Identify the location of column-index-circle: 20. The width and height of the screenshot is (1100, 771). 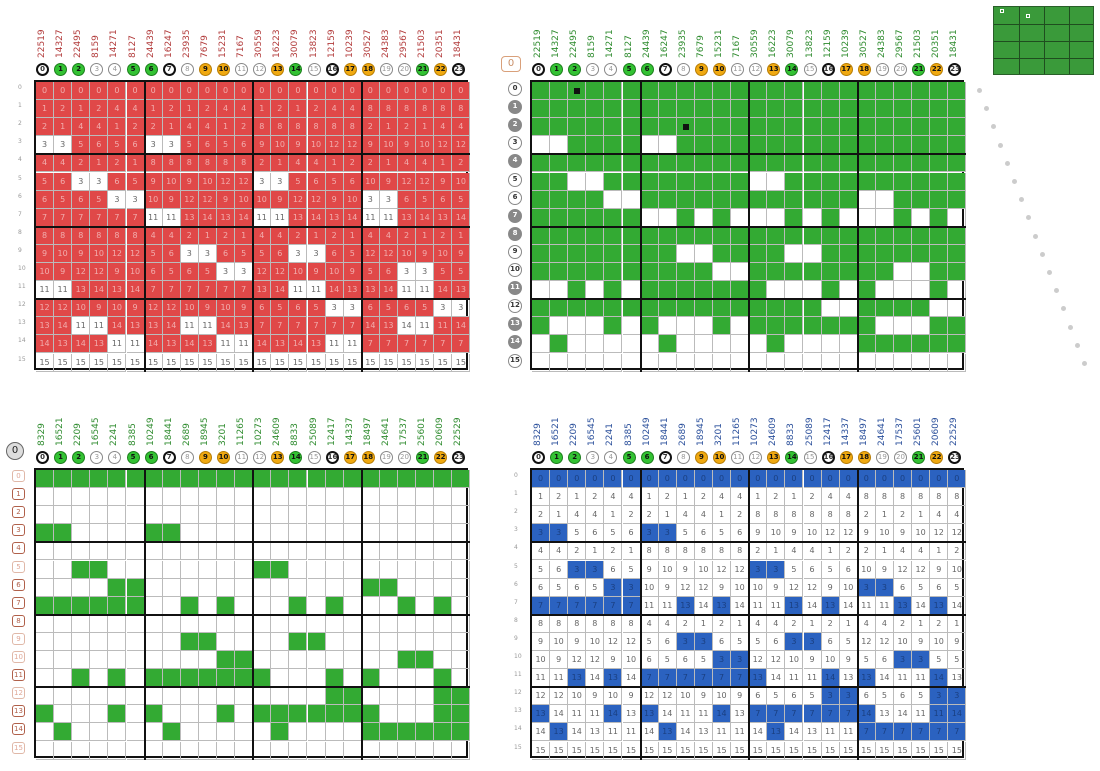
(900, 69).